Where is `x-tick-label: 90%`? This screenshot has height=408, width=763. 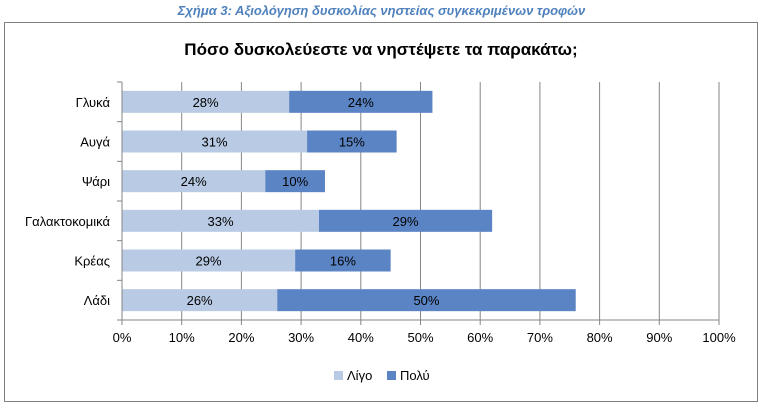
x-tick-label: 90% is located at coordinates (659, 337).